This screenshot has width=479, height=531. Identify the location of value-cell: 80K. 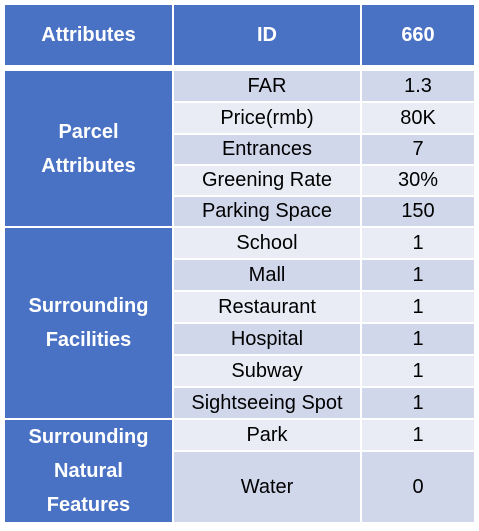
(418, 118).